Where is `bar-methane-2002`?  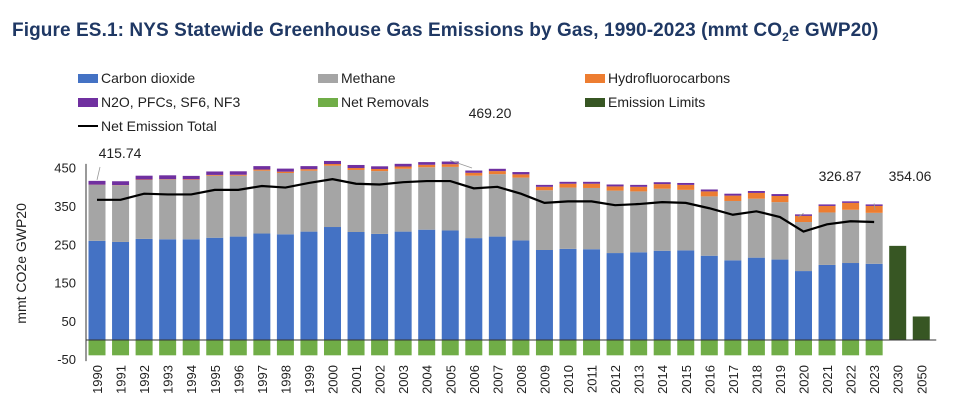
bar-methane-2002 is located at coordinates (380, 202).